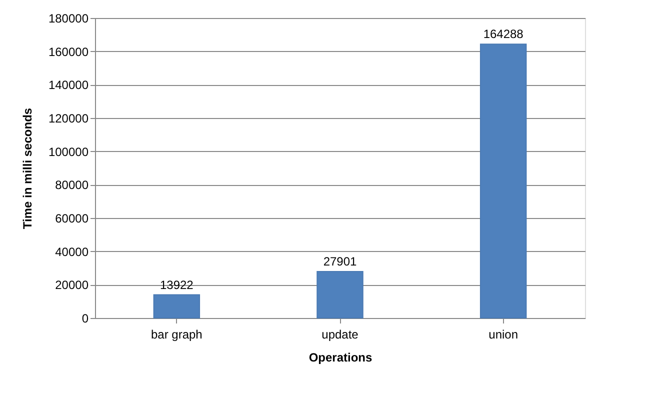 The image size is (654, 401). What do you see at coordinates (72, 219) in the screenshot?
I see `y-tick-label: 60000` at bounding box center [72, 219].